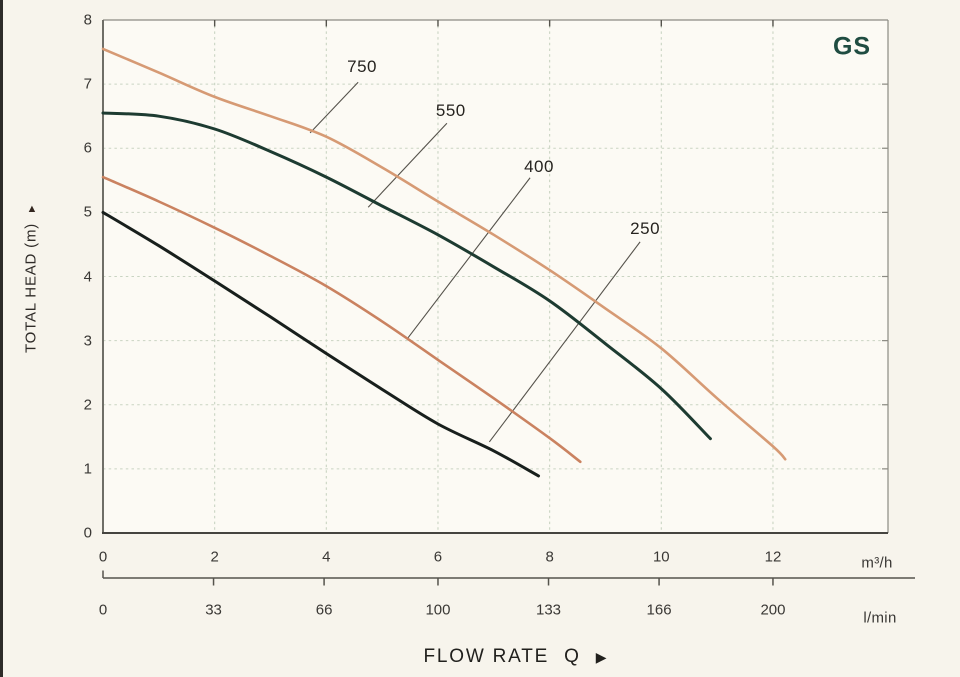 Image resolution: width=960 pixels, height=677 pixels. Describe the element at coordinates (880, 618) in the screenshot. I see `x-axis-unit-secondary: l/min` at that location.